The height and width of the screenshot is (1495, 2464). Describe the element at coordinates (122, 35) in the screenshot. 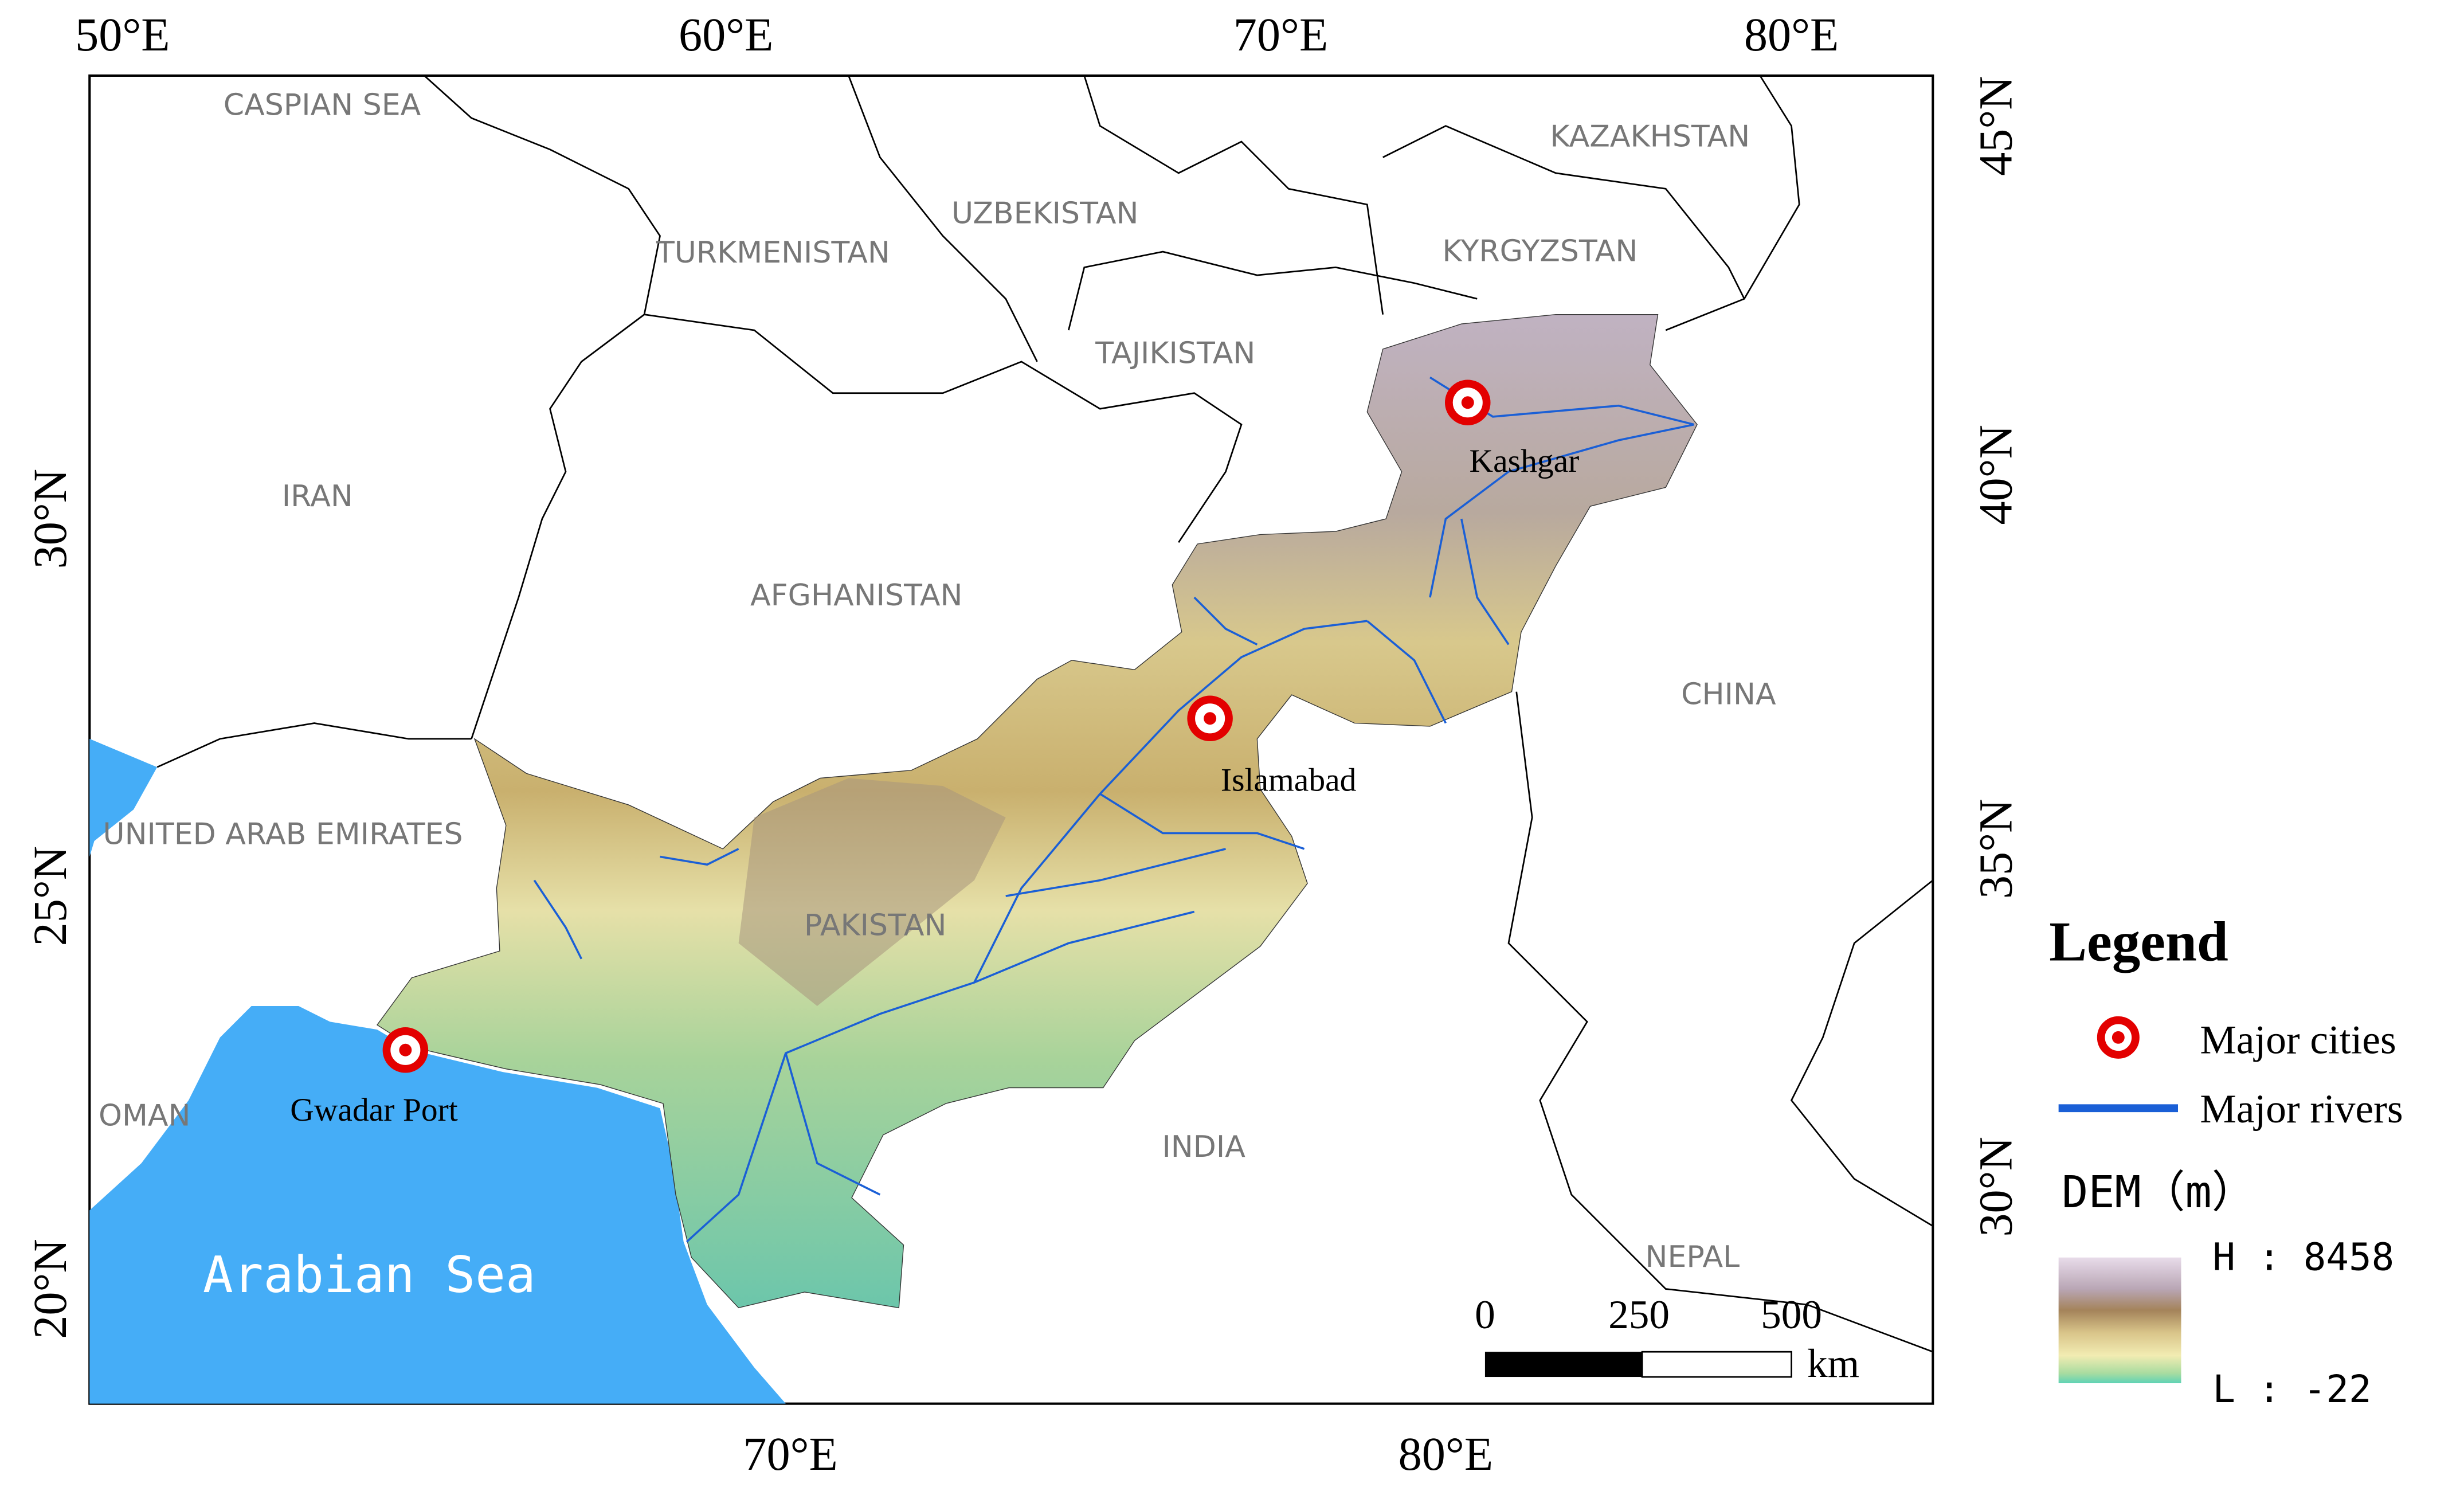

I see `lon-label: 50°E` at that location.